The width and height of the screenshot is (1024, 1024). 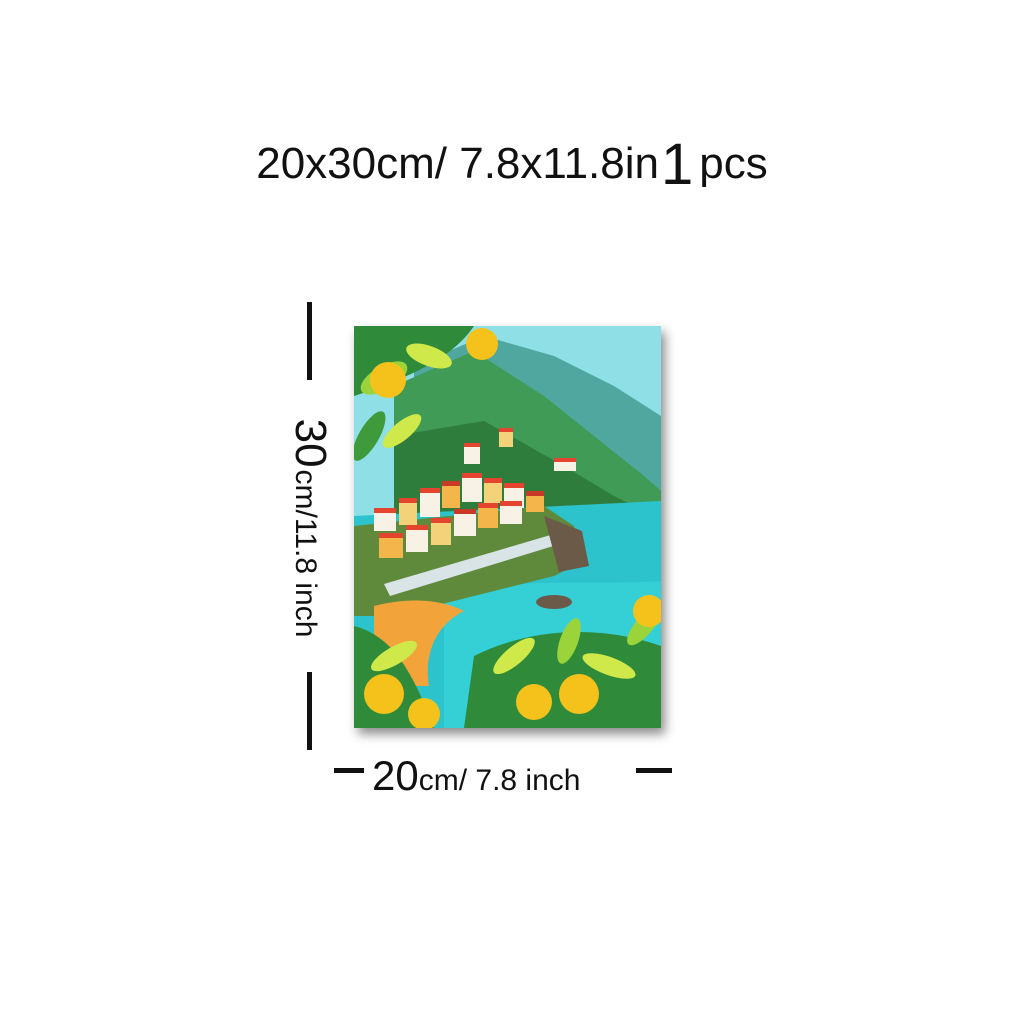 What do you see at coordinates (458, 163) in the screenshot?
I see `size-text: 20x30cm/ 7.8x11.8in` at bounding box center [458, 163].